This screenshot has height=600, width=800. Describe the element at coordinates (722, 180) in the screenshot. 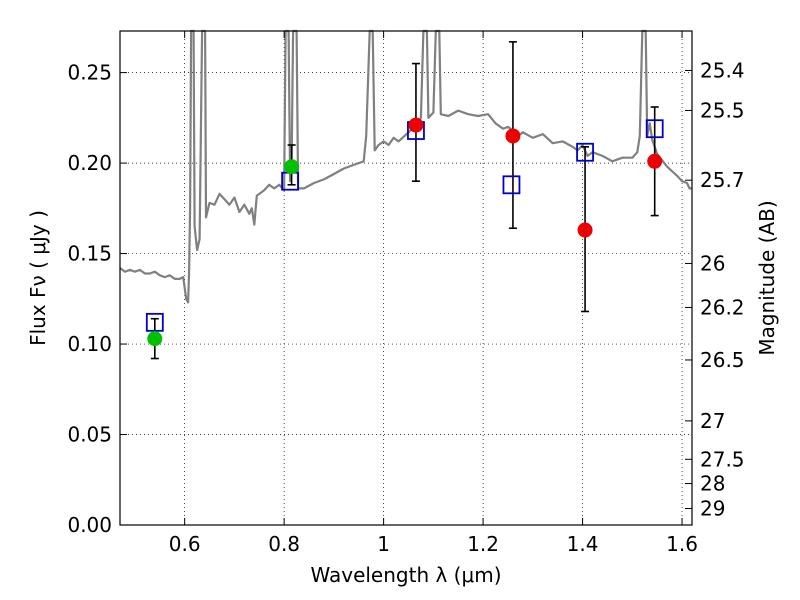

I see `mag-tick-label: 25.7` at that location.